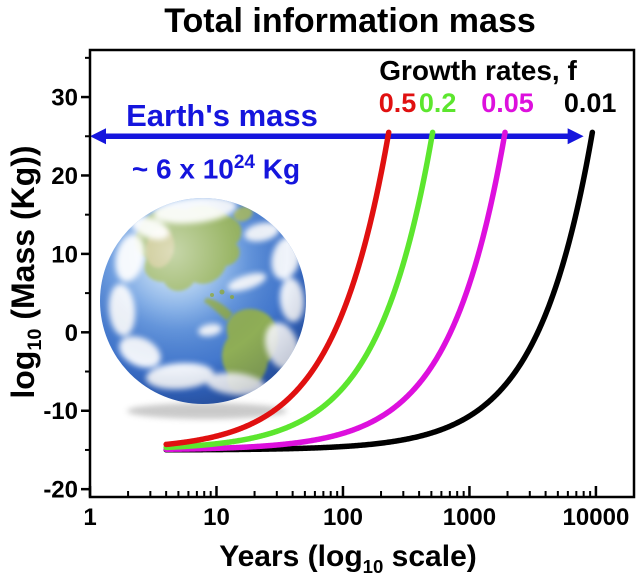 The height and width of the screenshot is (588, 640). What do you see at coordinates (182, 169) in the screenshot?
I see `earths-mass-value-prefix: ~ 6 x 10` at bounding box center [182, 169].